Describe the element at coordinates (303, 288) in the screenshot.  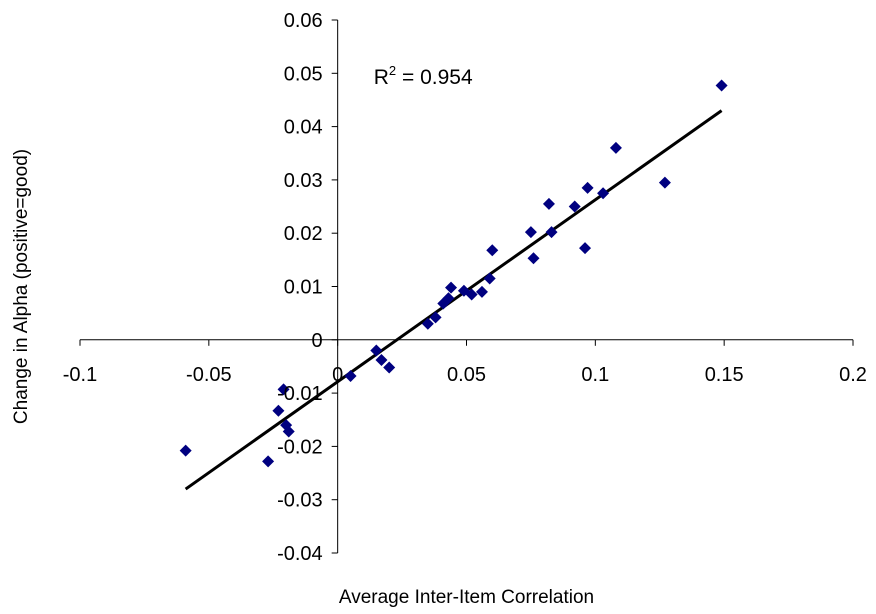
I see `y-tick-label: 0.01` at that location.